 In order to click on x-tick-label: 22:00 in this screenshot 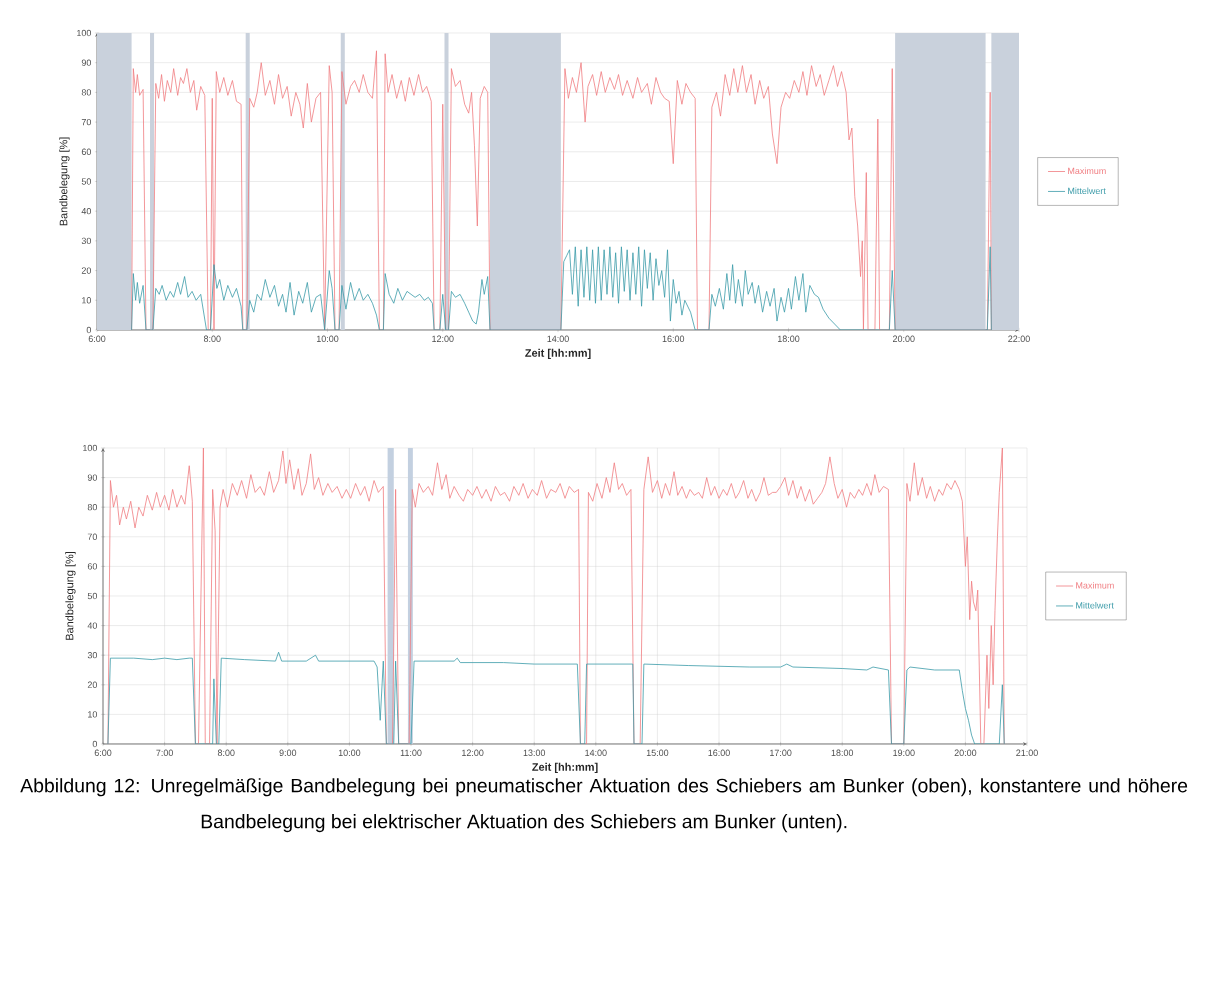, I will do `click(1019, 338)`.